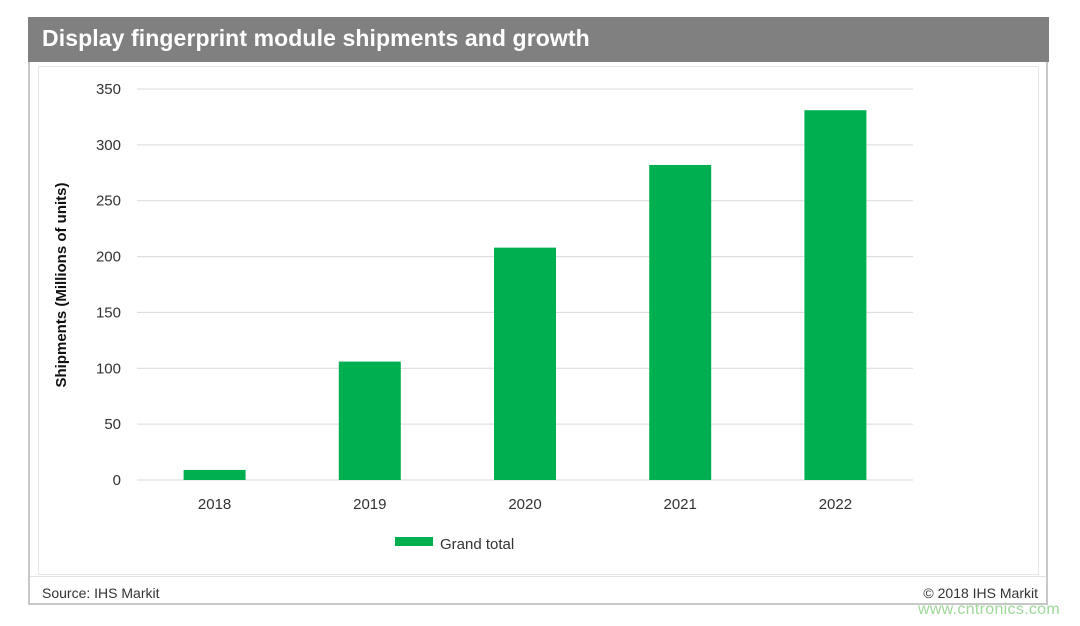 This screenshot has height=626, width=1080. I want to click on y-tick-label: 350, so click(108, 89).